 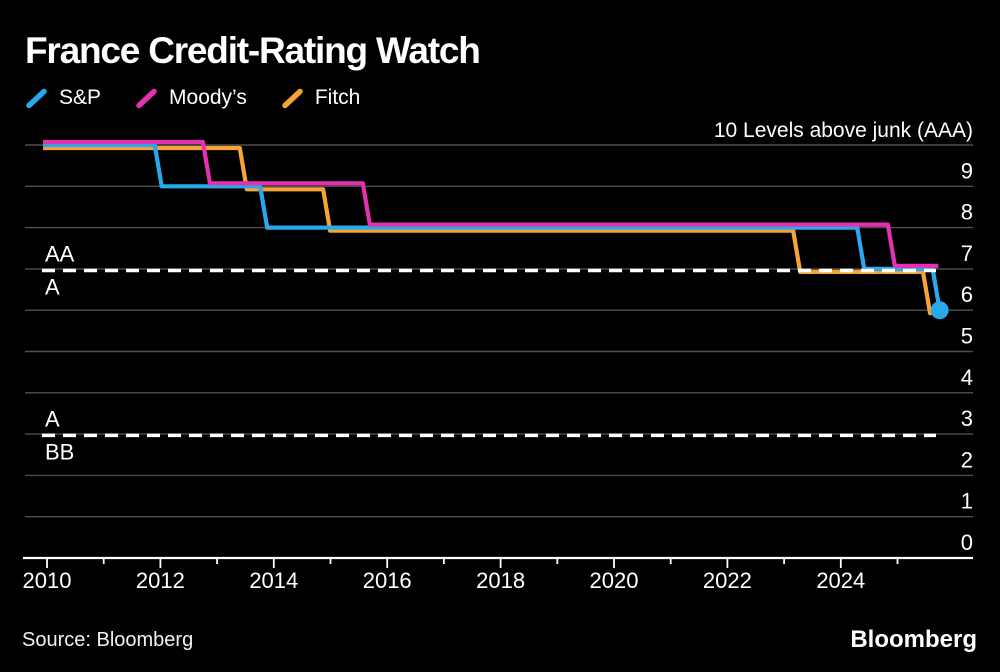 I want to click on legend-label-sp: S&P, so click(x=80, y=97).